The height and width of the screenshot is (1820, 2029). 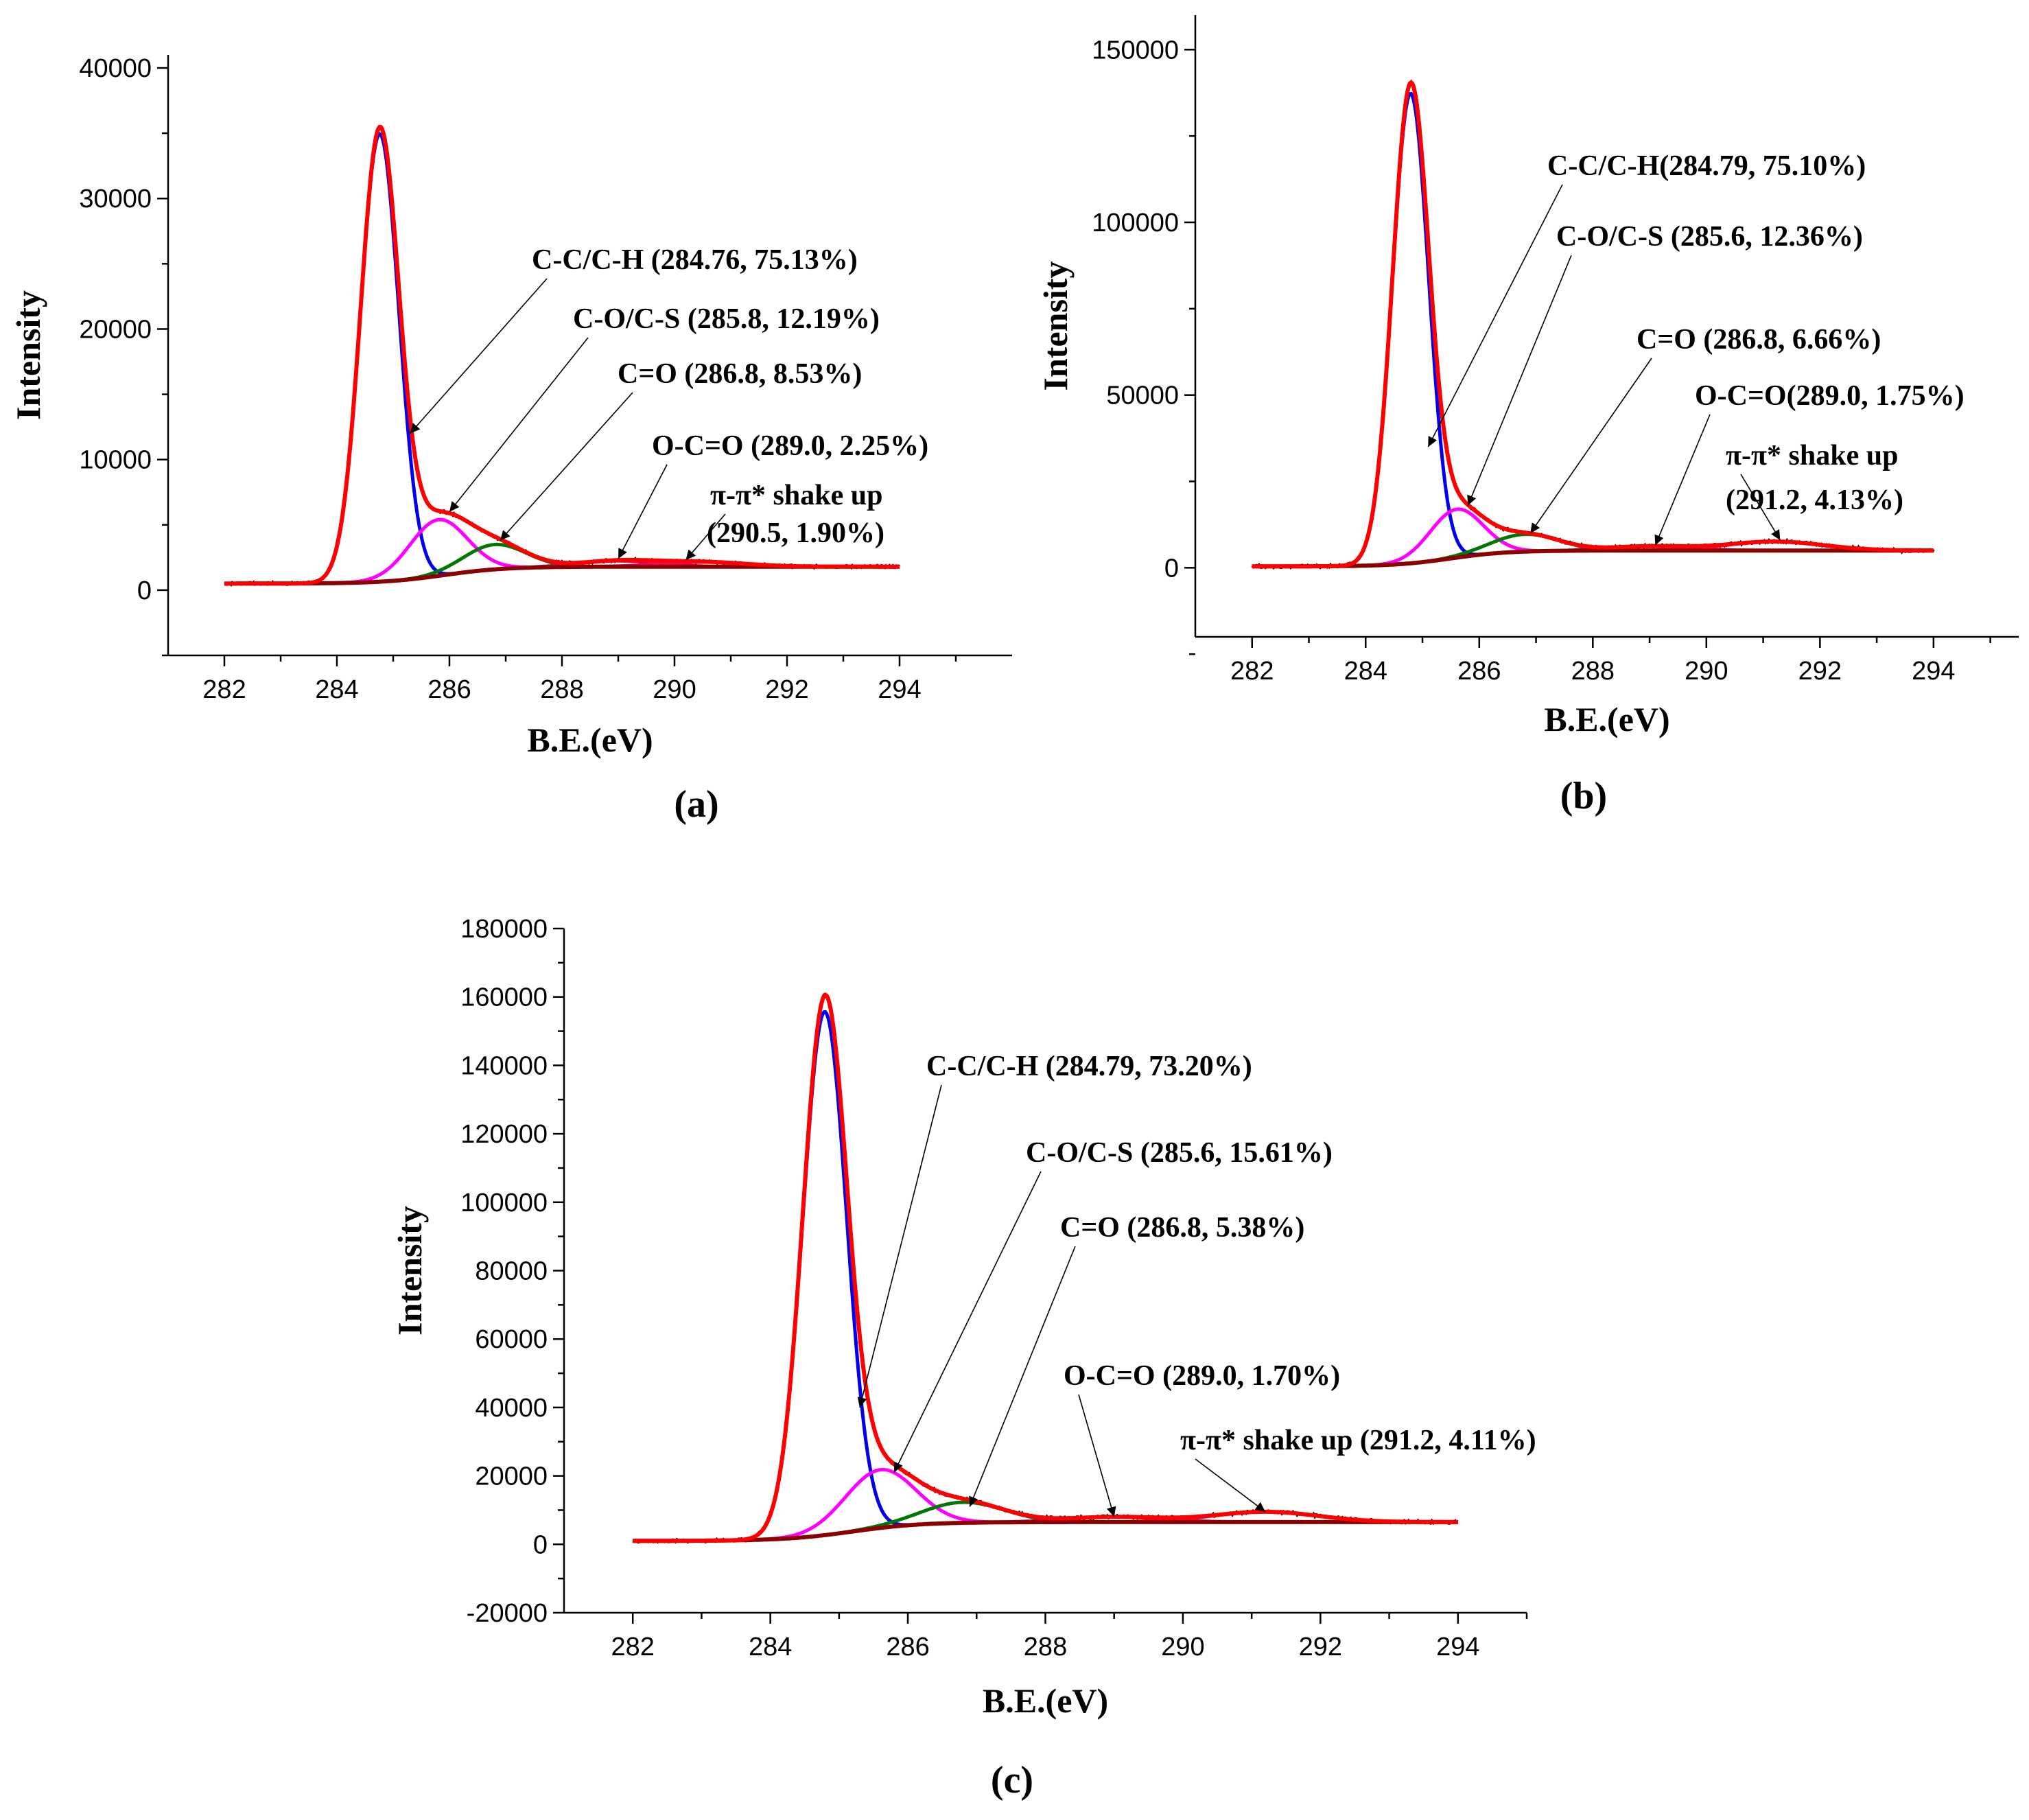 I want to click on y-tick-label: 80000, so click(x=512, y=1271).